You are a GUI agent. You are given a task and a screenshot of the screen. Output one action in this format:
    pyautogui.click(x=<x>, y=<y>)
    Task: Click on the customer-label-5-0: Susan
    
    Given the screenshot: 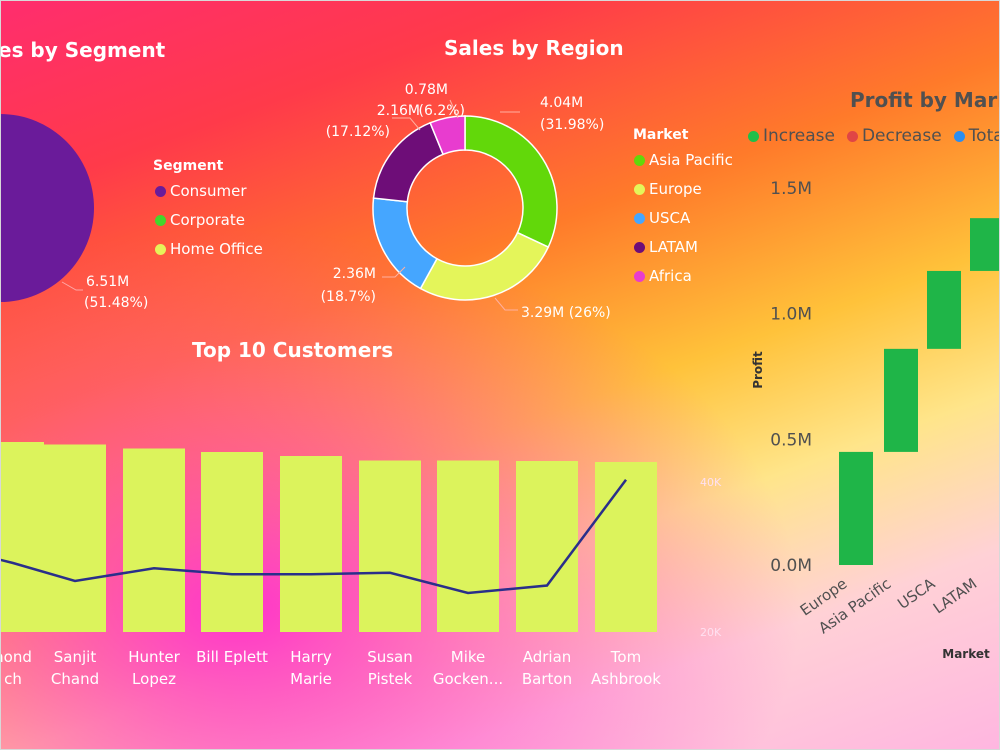 What is the action you would take?
    pyautogui.click(x=390, y=657)
    